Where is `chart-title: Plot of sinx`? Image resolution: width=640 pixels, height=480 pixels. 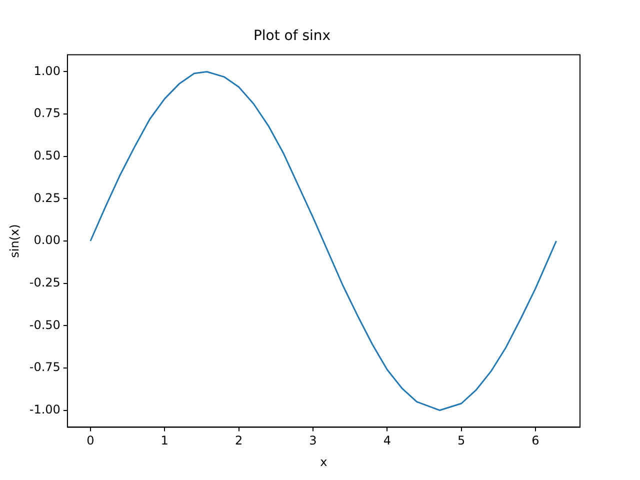 chart-title: Plot of sinx is located at coordinates (292, 36).